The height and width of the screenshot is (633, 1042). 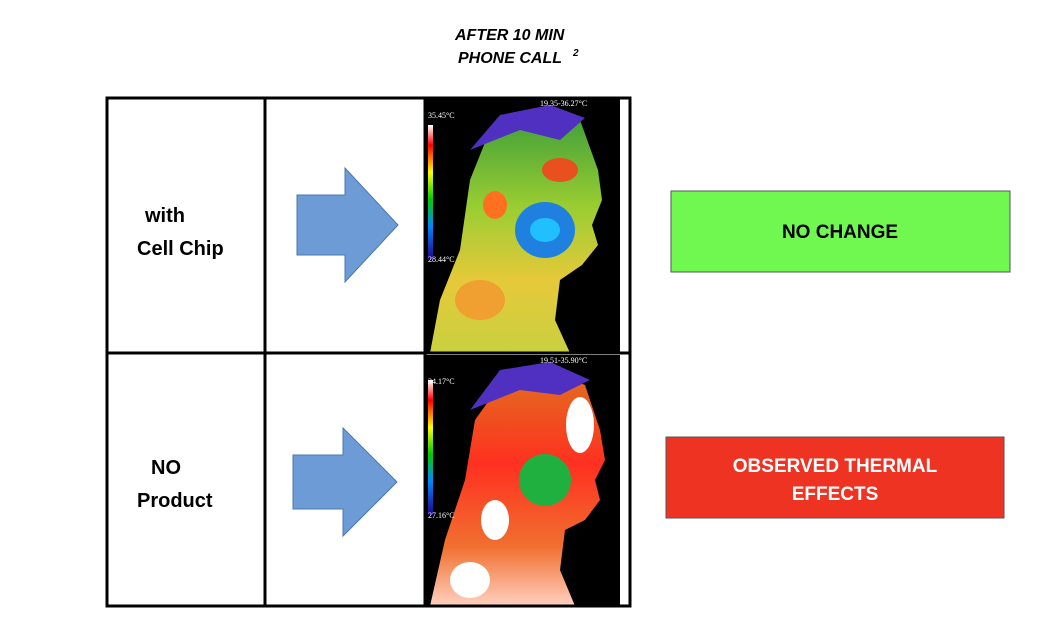 I want to click on footnote-marker: 2, so click(x=575, y=53).